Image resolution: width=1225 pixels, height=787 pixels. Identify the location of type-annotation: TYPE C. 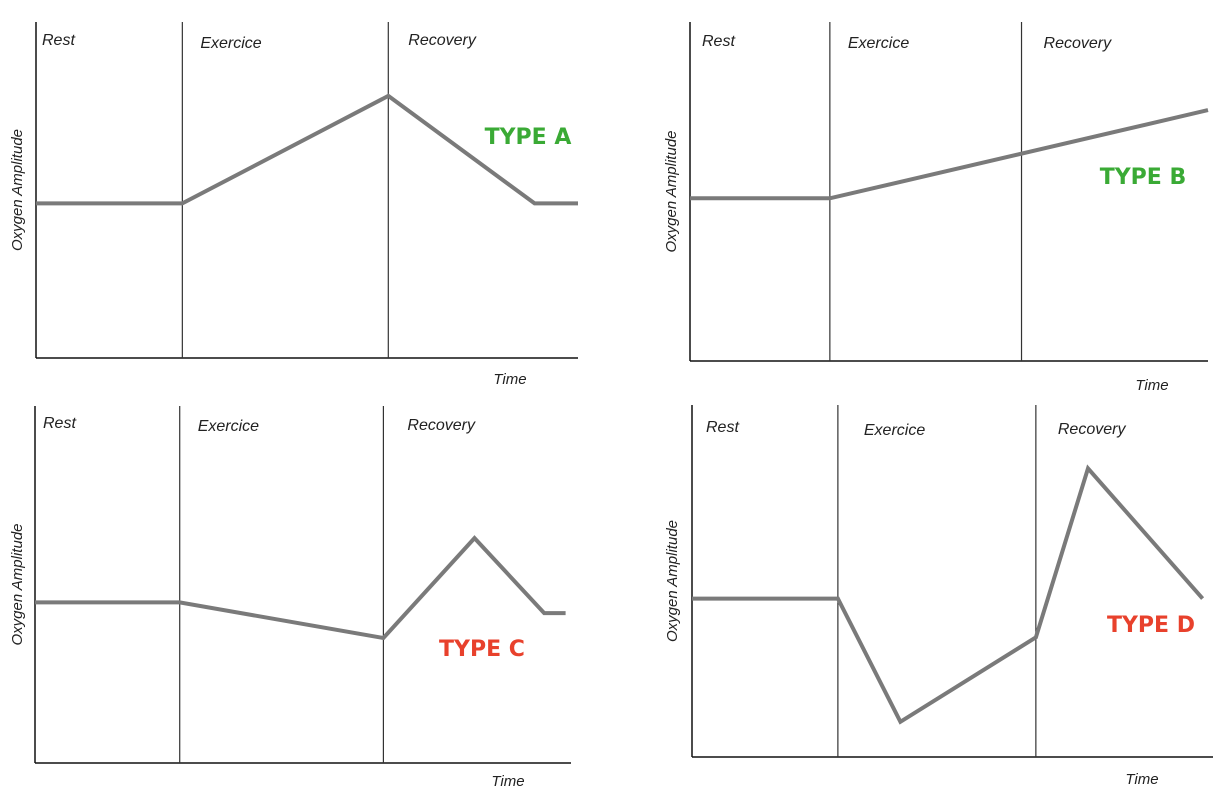
(482, 649).